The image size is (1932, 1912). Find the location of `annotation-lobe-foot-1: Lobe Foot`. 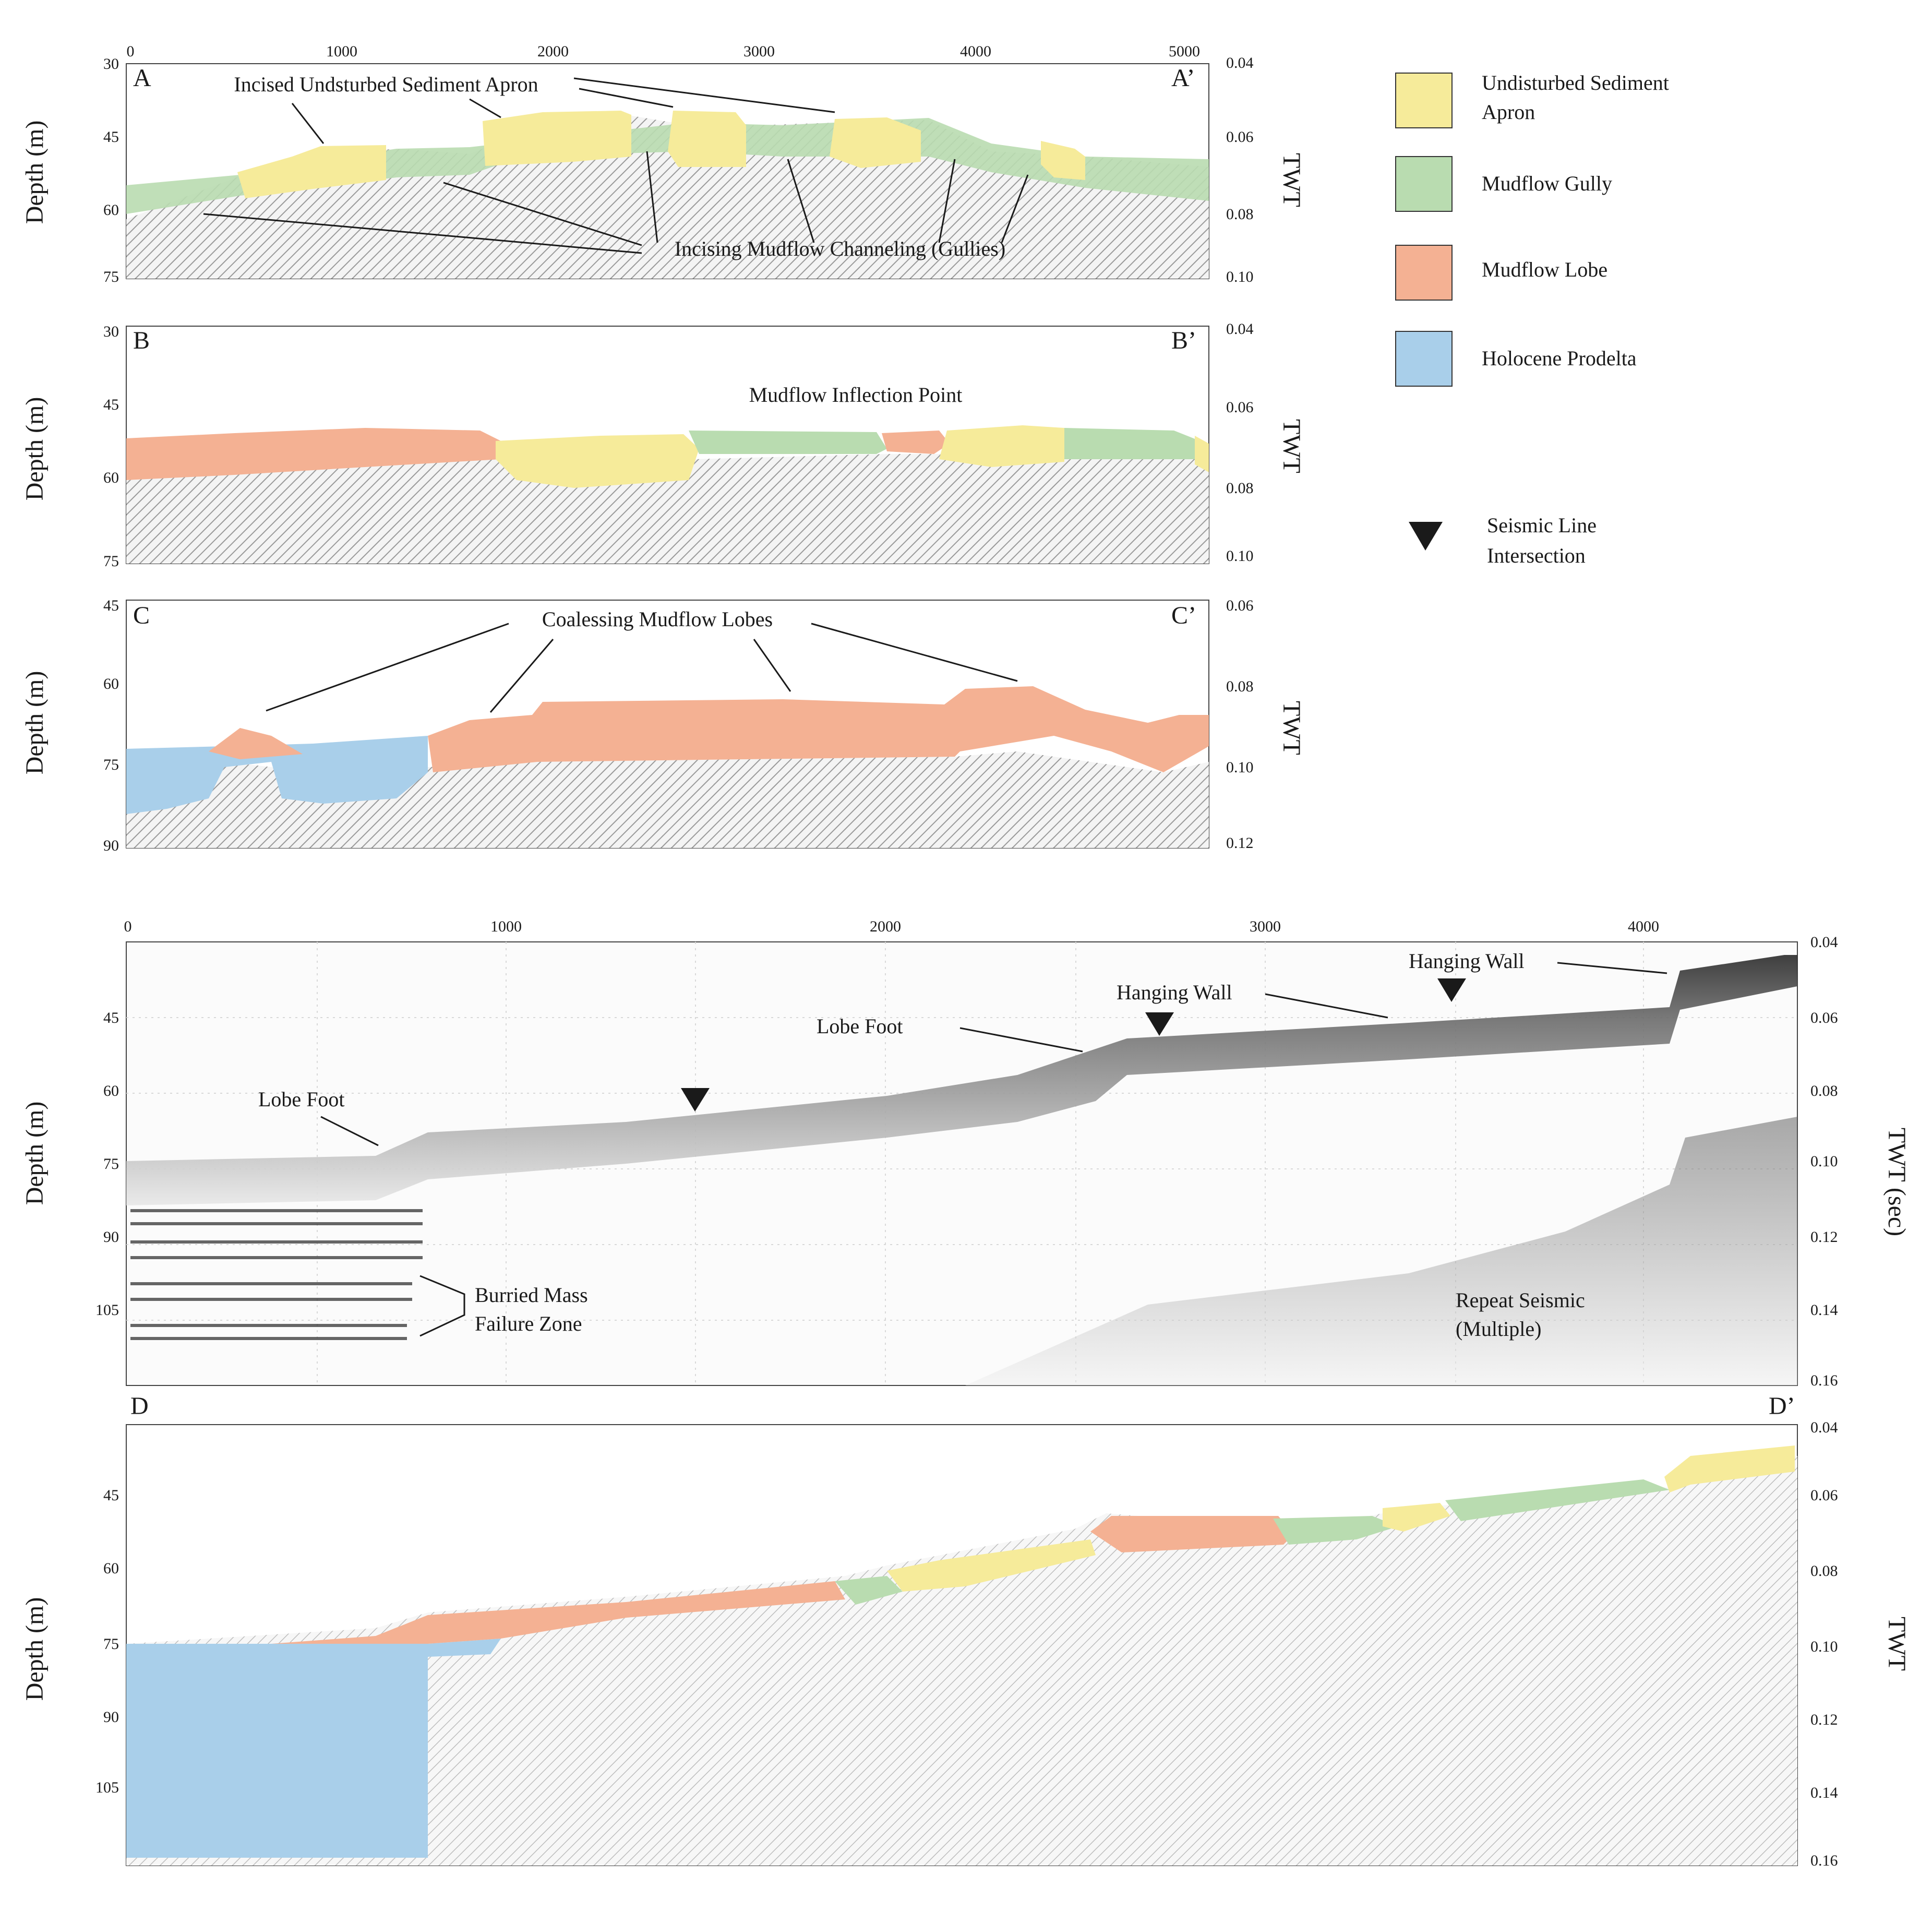

annotation-lobe-foot-1: Lobe Foot is located at coordinates (301, 1100).